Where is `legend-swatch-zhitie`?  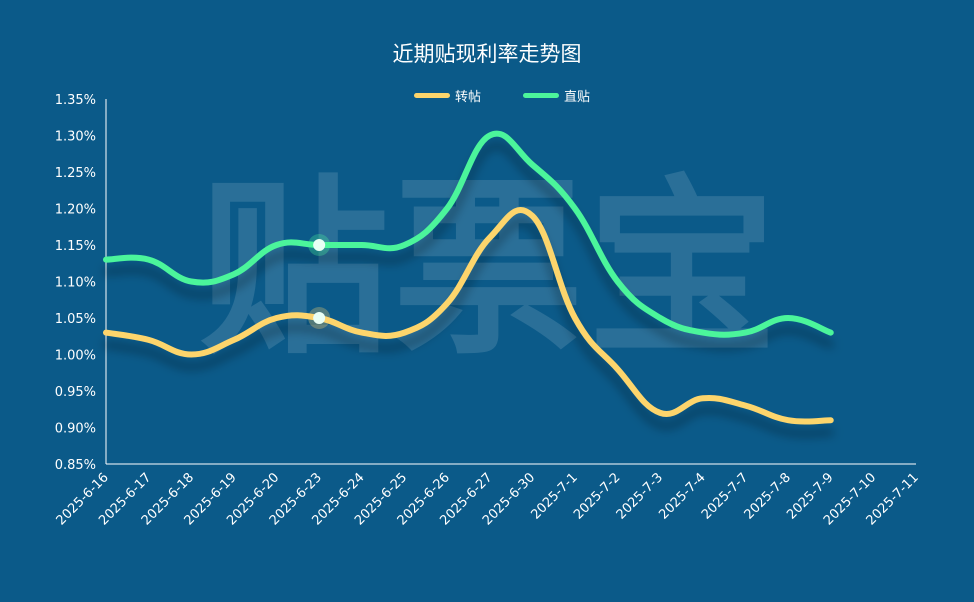 legend-swatch-zhitie is located at coordinates (541, 95).